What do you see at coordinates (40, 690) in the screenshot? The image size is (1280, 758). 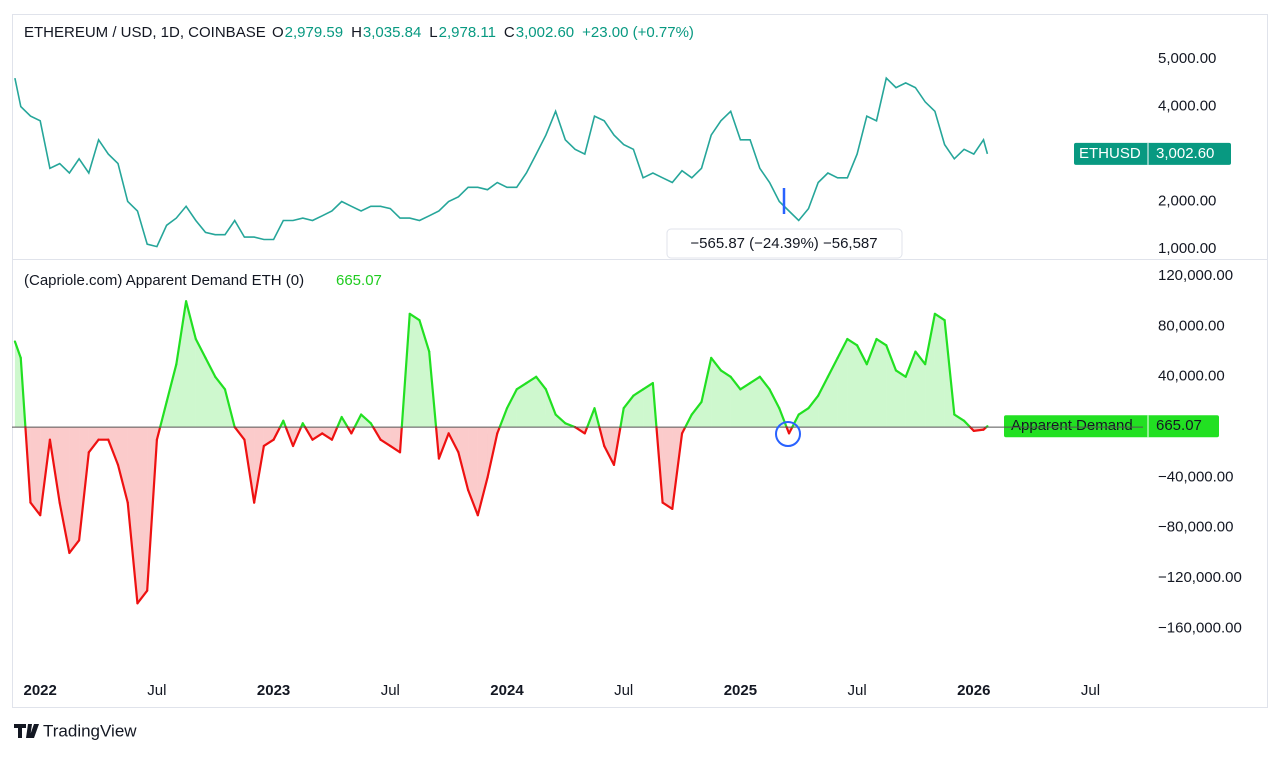 I see `x-tick-label: 2022` at bounding box center [40, 690].